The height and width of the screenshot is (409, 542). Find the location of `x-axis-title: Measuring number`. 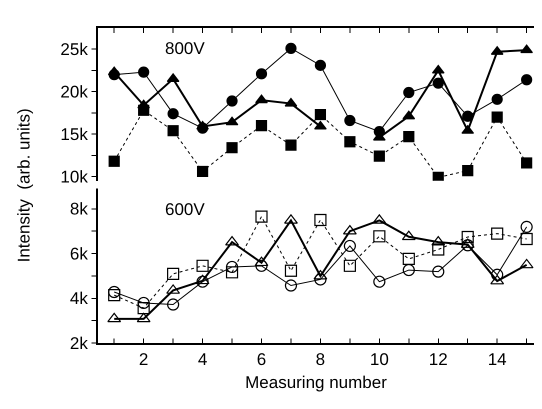

x-axis-title: Measuring number is located at coordinates (316, 382).